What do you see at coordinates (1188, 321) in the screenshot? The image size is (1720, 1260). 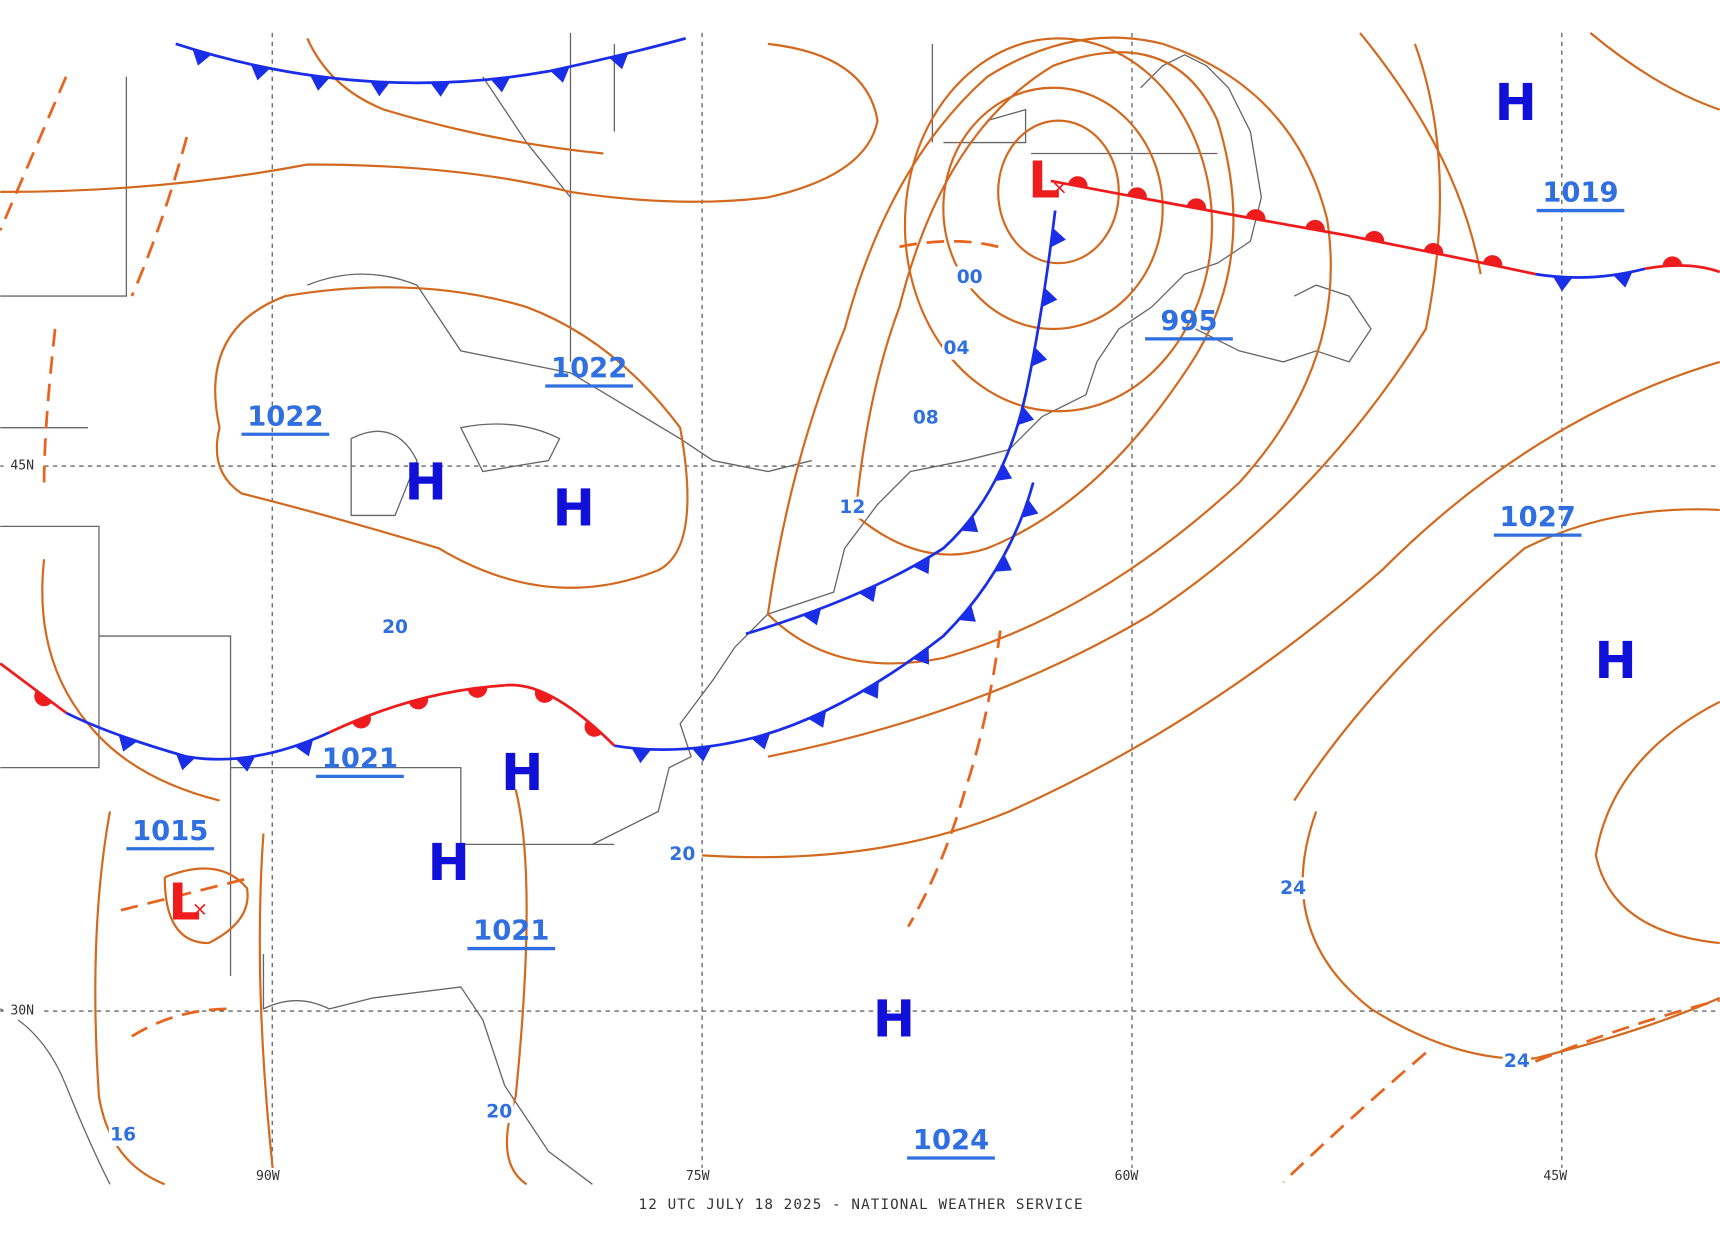 I see `pressure-label: 995` at bounding box center [1188, 321].